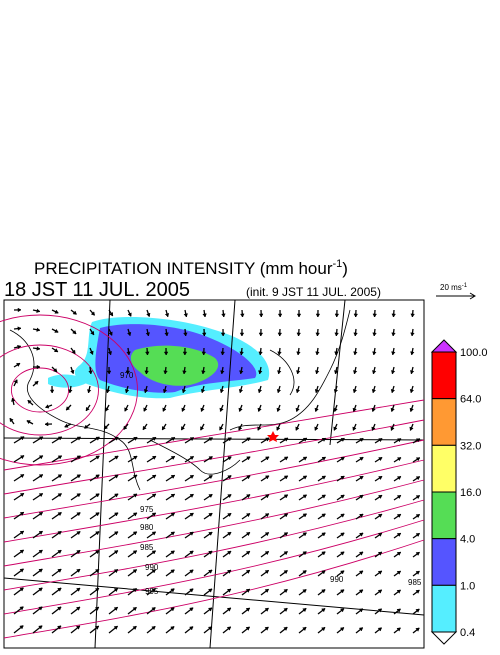 This screenshot has height=655, width=500. Describe the element at coordinates (313, 292) in the screenshot. I see `init-time: (init. 9 JST 11 JUL. 2005)` at that location.